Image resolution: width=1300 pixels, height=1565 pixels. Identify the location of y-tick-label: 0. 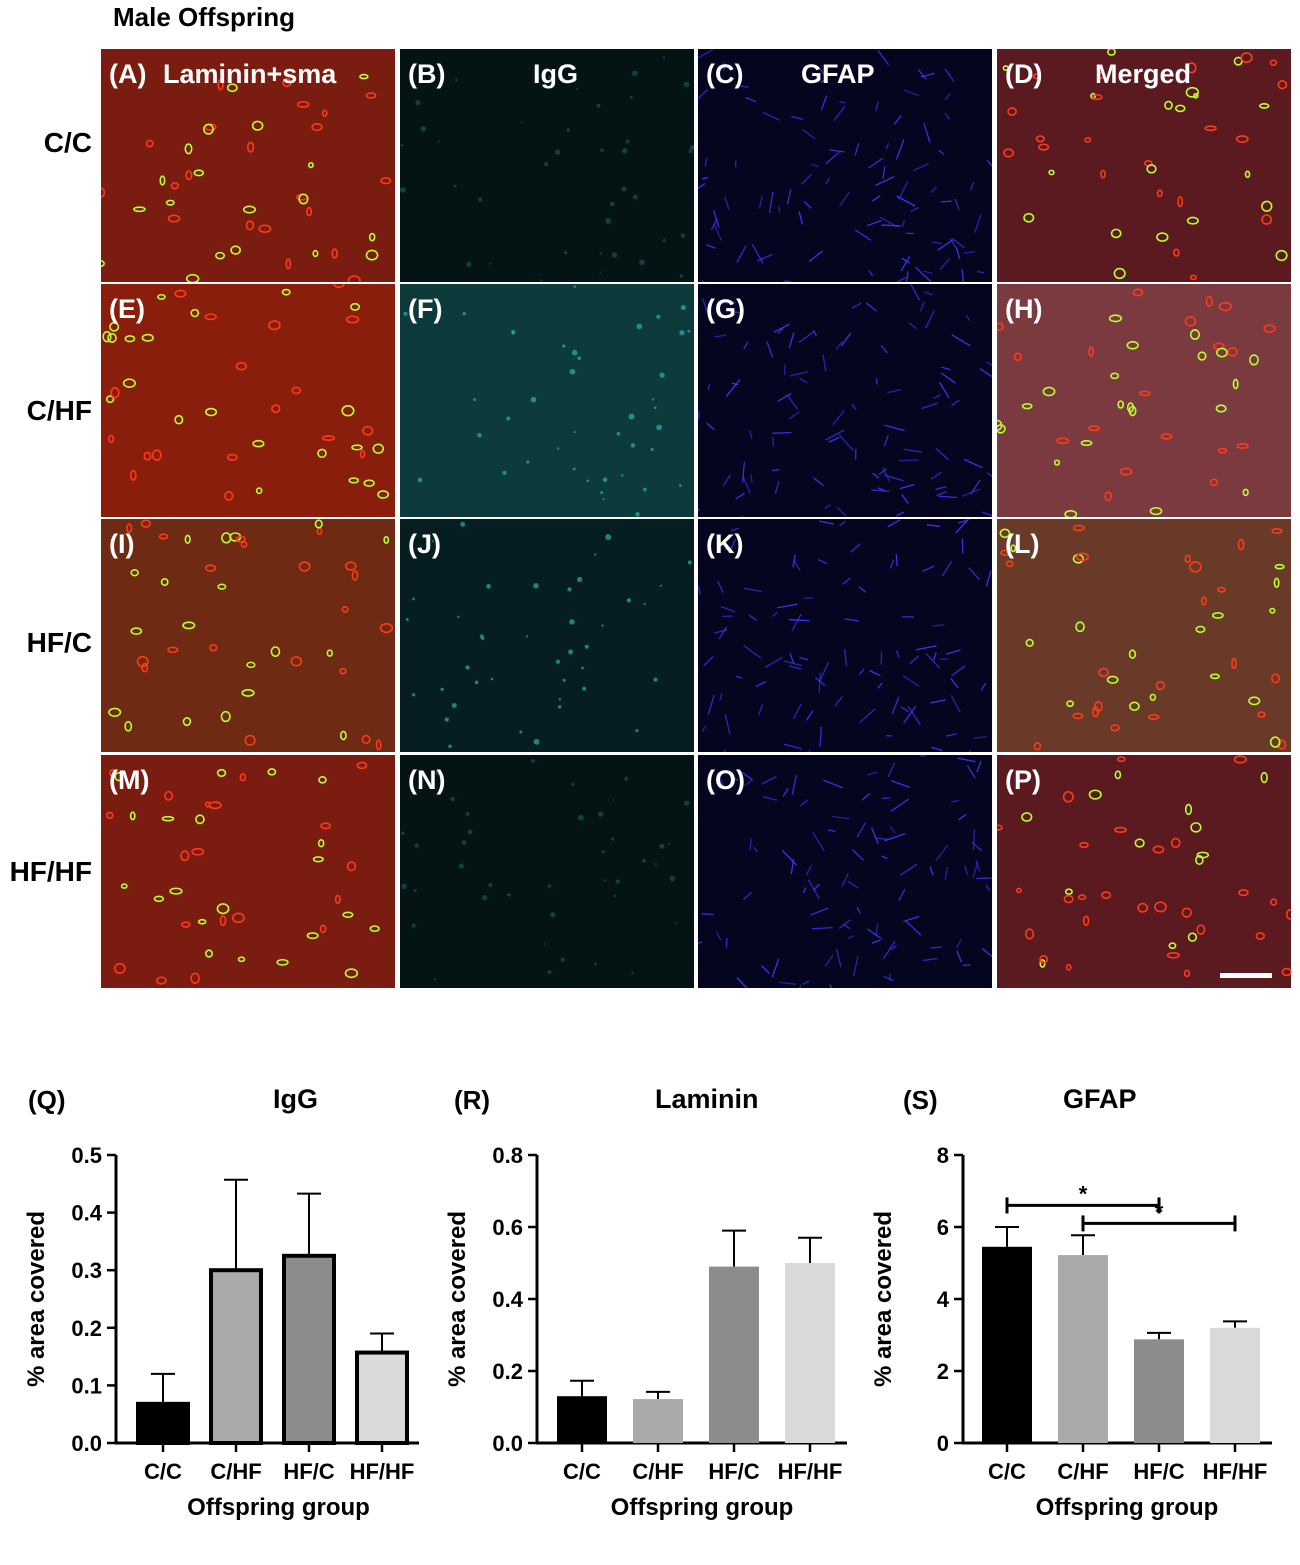
(943, 1443).